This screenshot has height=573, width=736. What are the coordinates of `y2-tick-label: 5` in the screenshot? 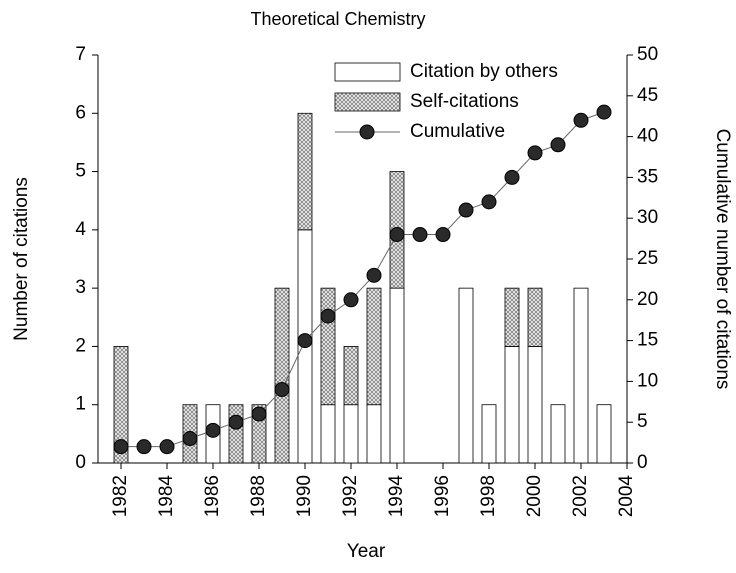 It's located at (642, 421).